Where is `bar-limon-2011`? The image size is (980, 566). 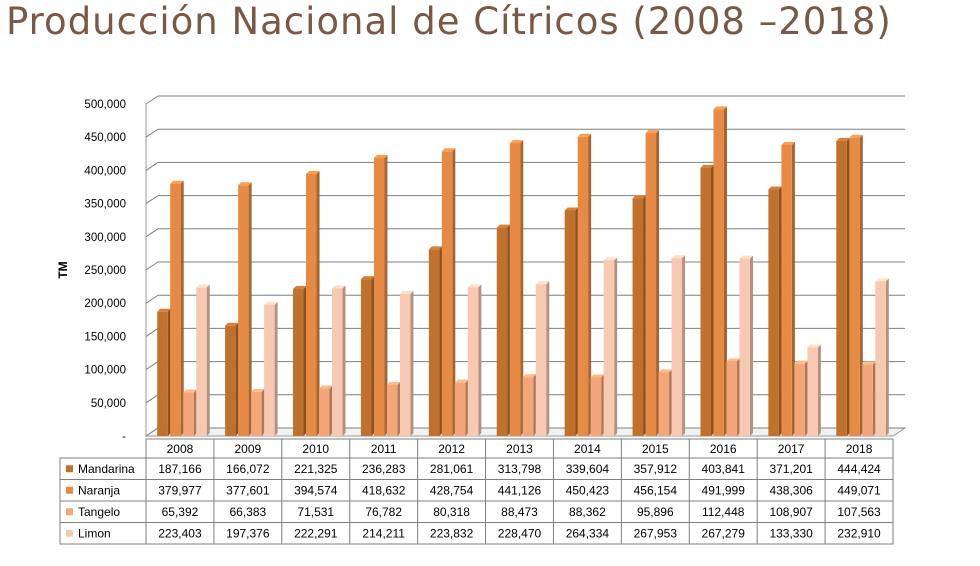
bar-limon-2011 is located at coordinates (406, 363).